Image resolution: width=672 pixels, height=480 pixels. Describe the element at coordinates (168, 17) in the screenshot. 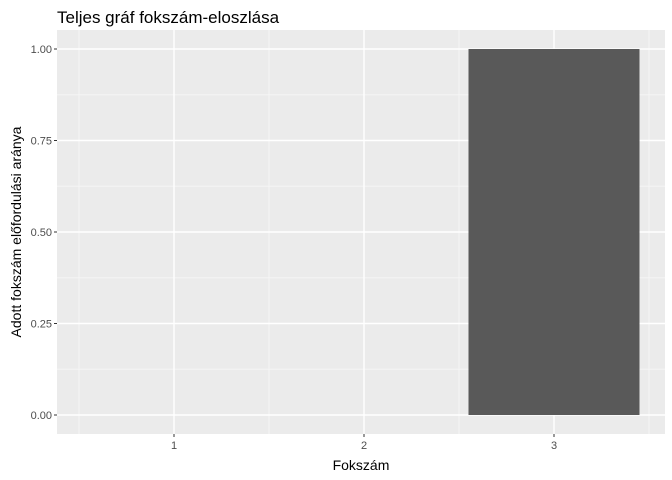

I see `chart-title: Teljes gráf fokszám-eloszlása` at that location.